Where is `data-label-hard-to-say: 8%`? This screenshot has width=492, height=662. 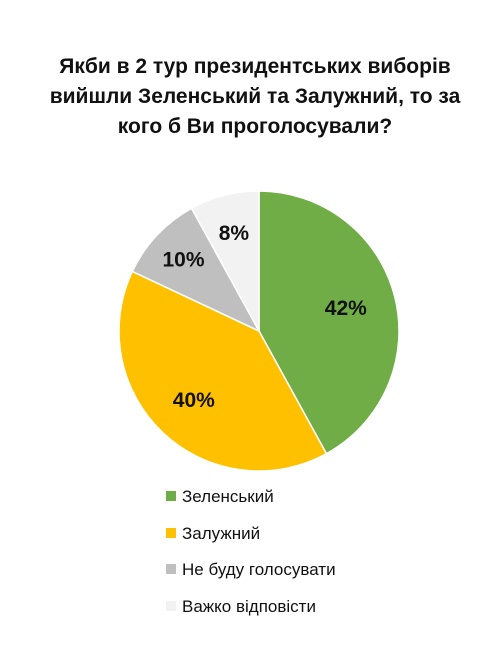 data-label-hard-to-say: 8% is located at coordinates (234, 233).